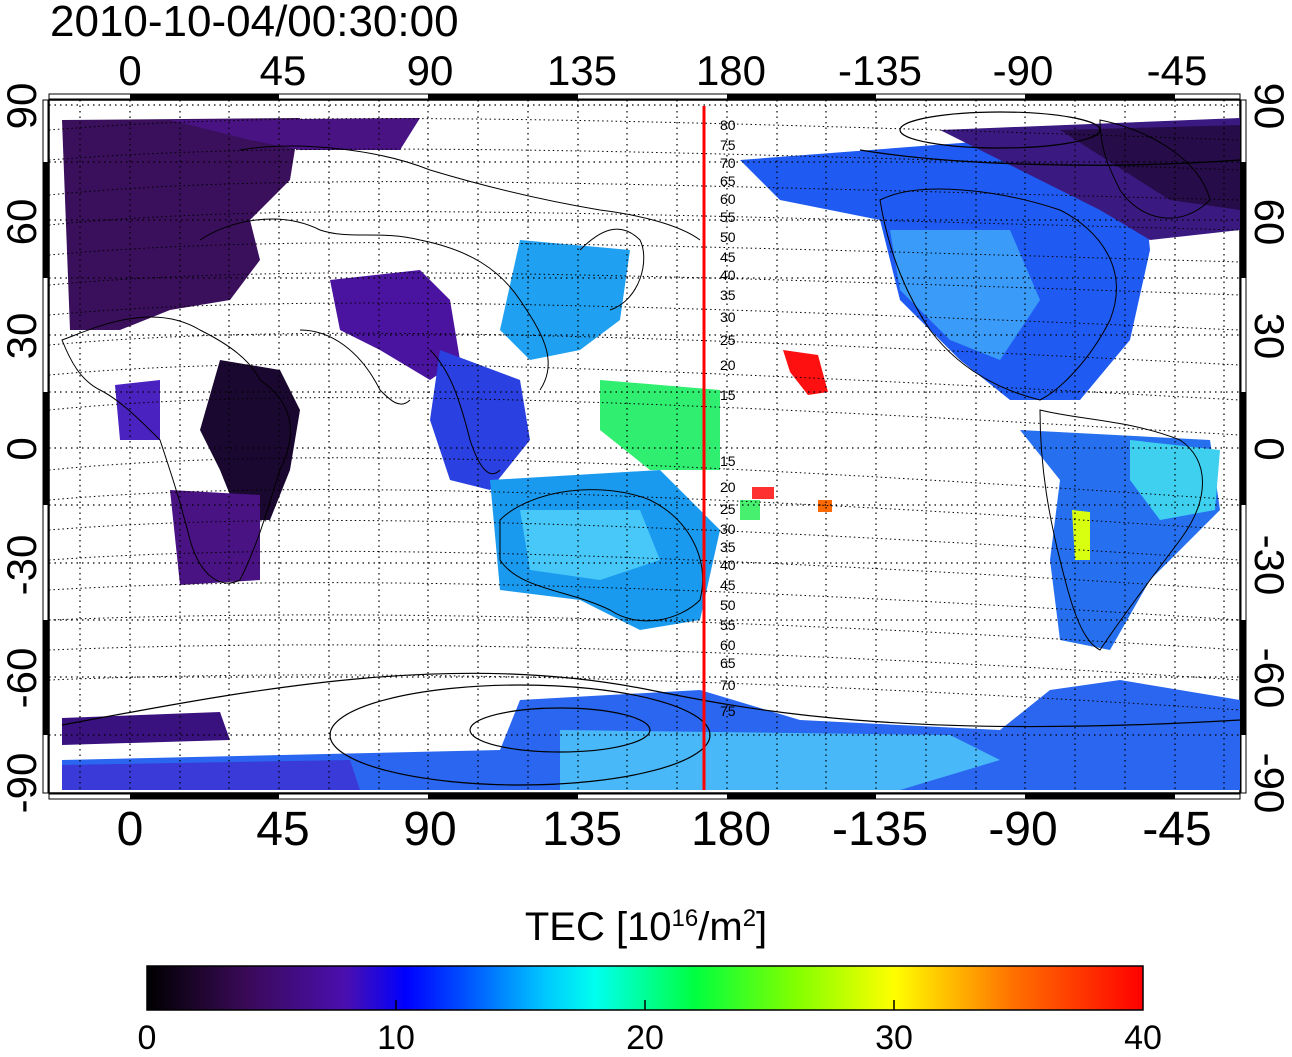  What do you see at coordinates (1269, 565) in the screenshot?
I see `right-lat-tick: -30` at bounding box center [1269, 565].